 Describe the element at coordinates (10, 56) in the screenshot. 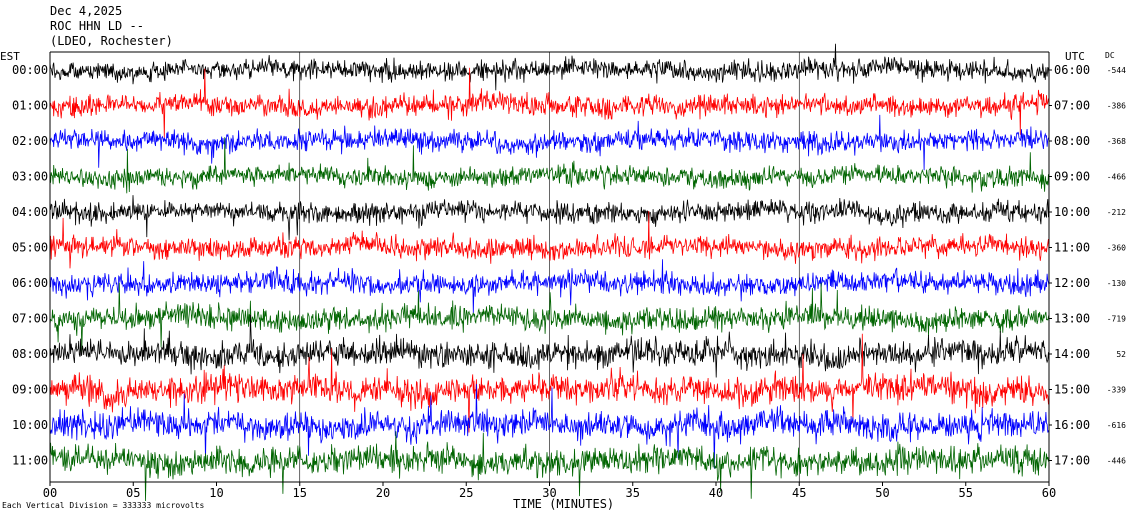

I see `left-timezone-label: EST` at that location.